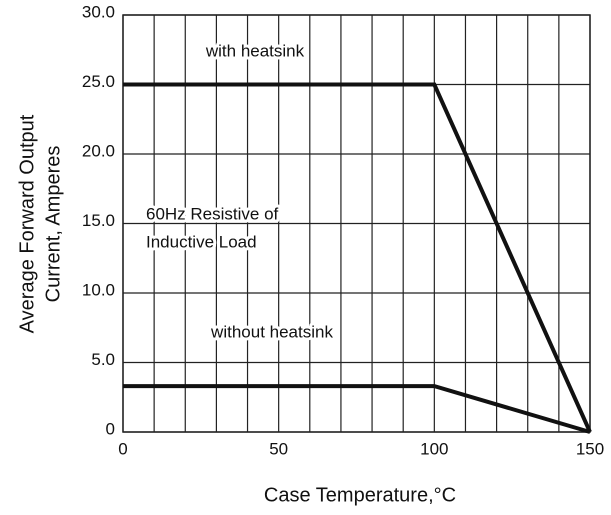 The width and height of the screenshot is (611, 515). I want to click on y-tick-label: 25.0, so click(98, 81).